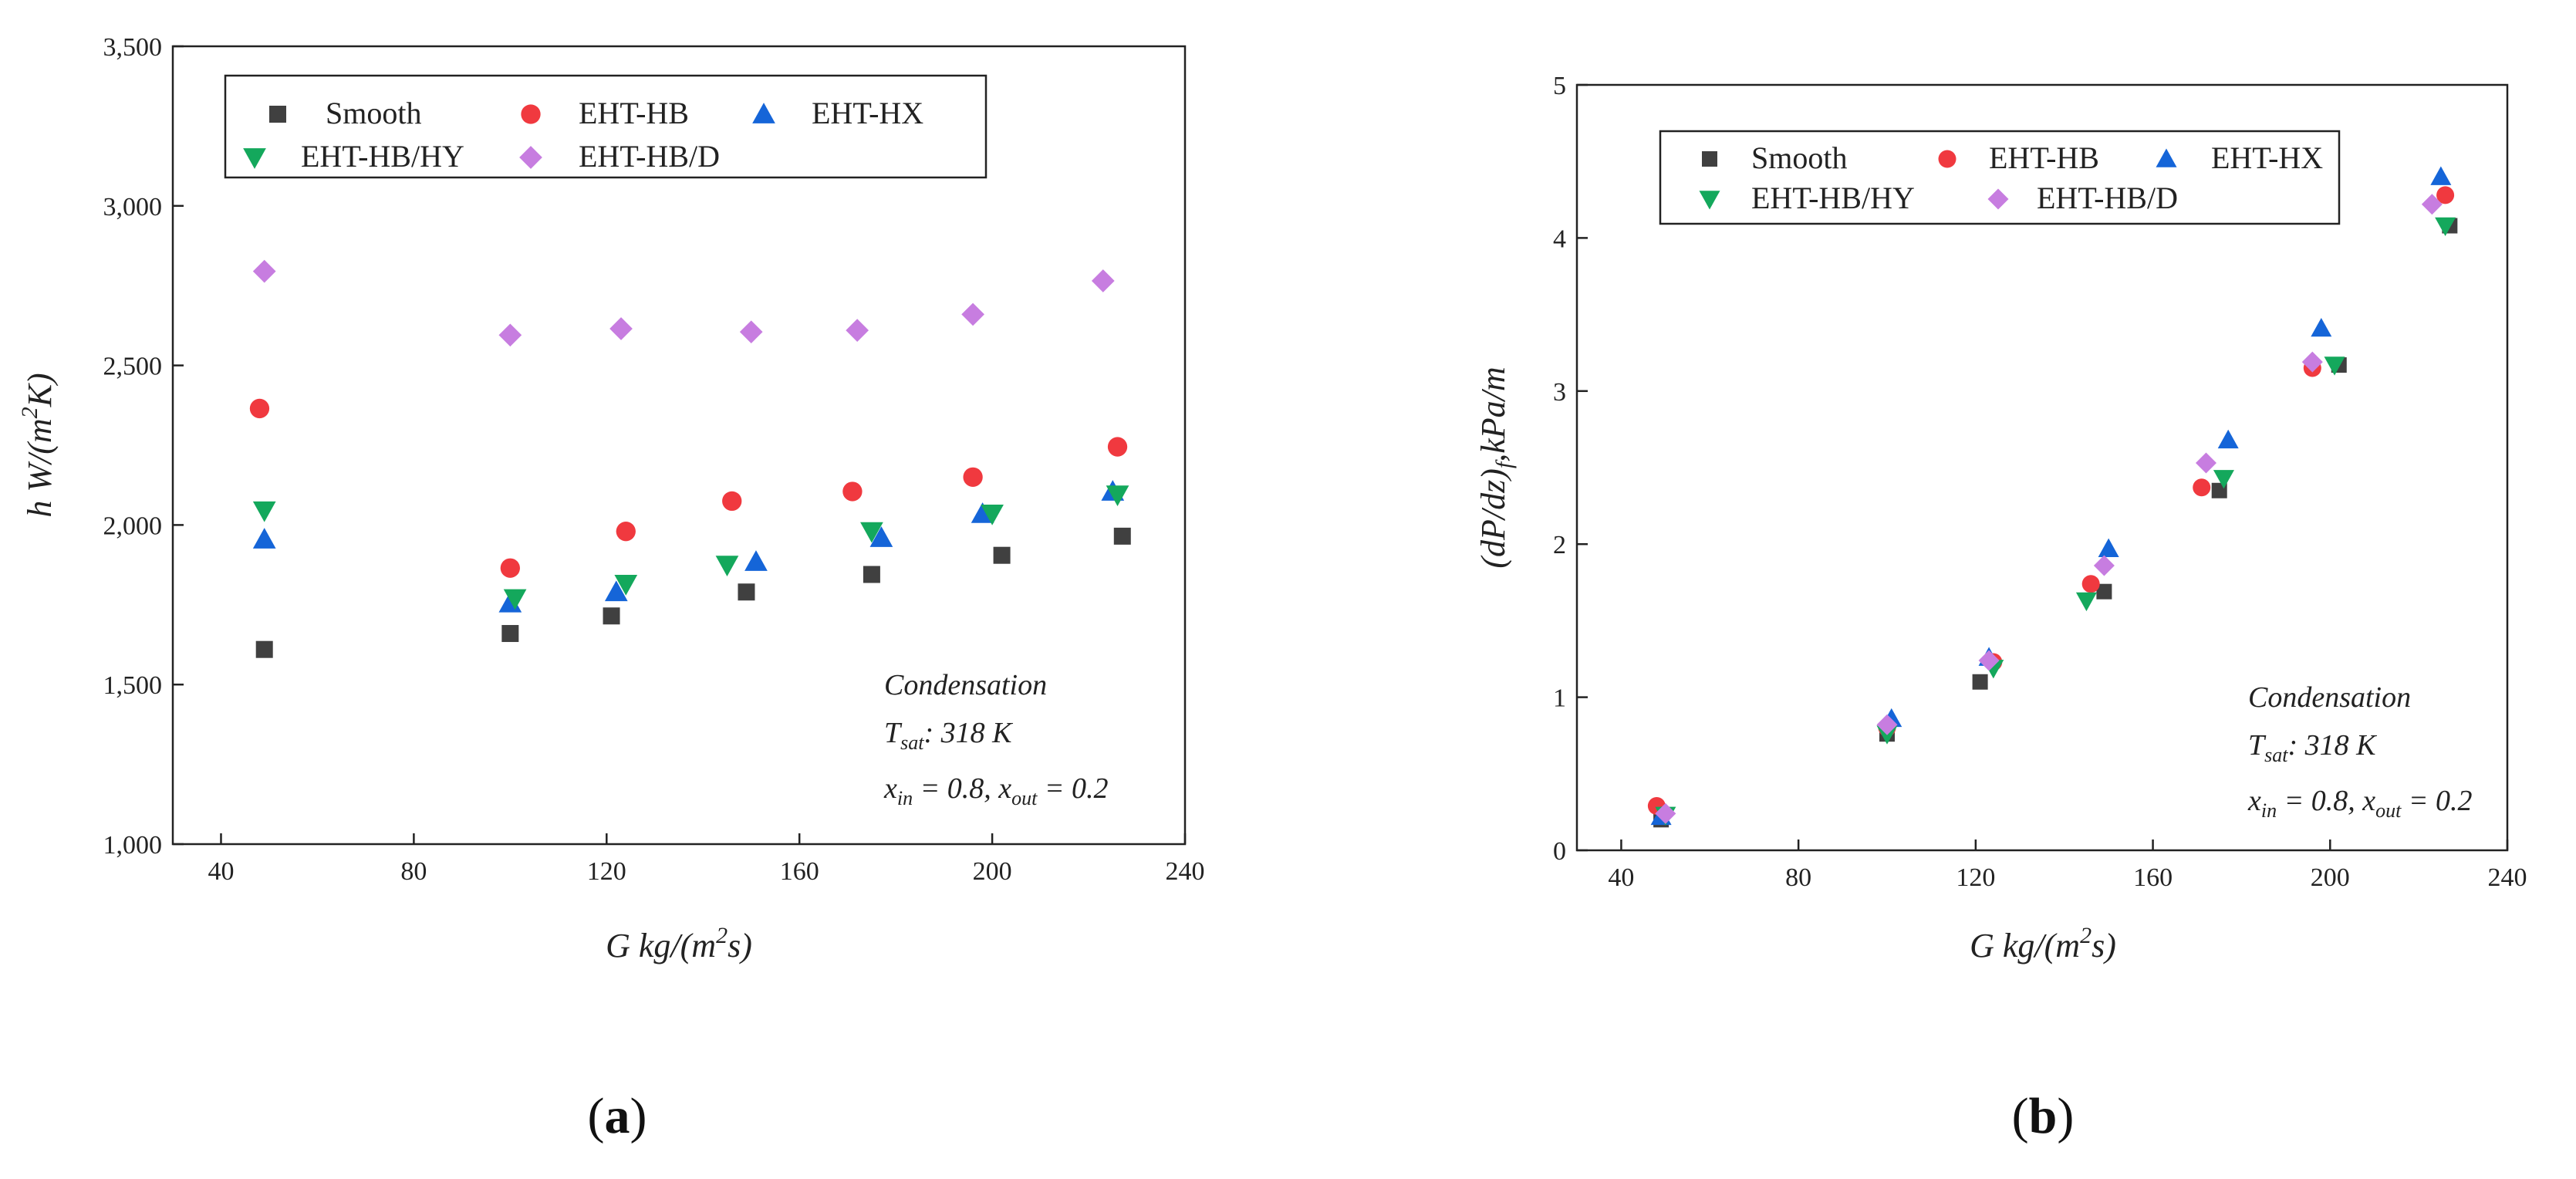 Image resolution: width=2576 pixels, height=1179 pixels. I want to click on panel-a-legend-eht-hb-hy: EHT-HB/HY, so click(382, 157).